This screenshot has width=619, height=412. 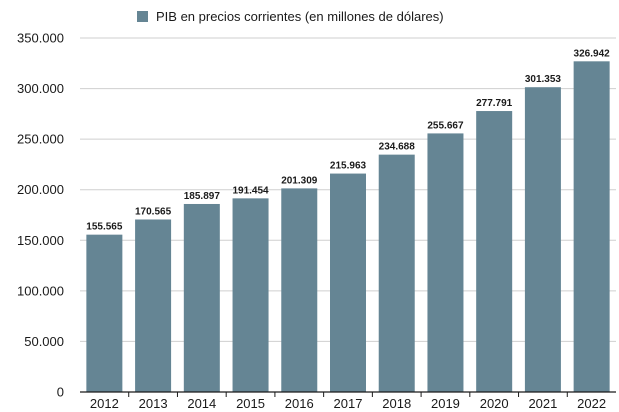 What do you see at coordinates (153, 211) in the screenshot?
I see `data-label: 170.565` at bounding box center [153, 211].